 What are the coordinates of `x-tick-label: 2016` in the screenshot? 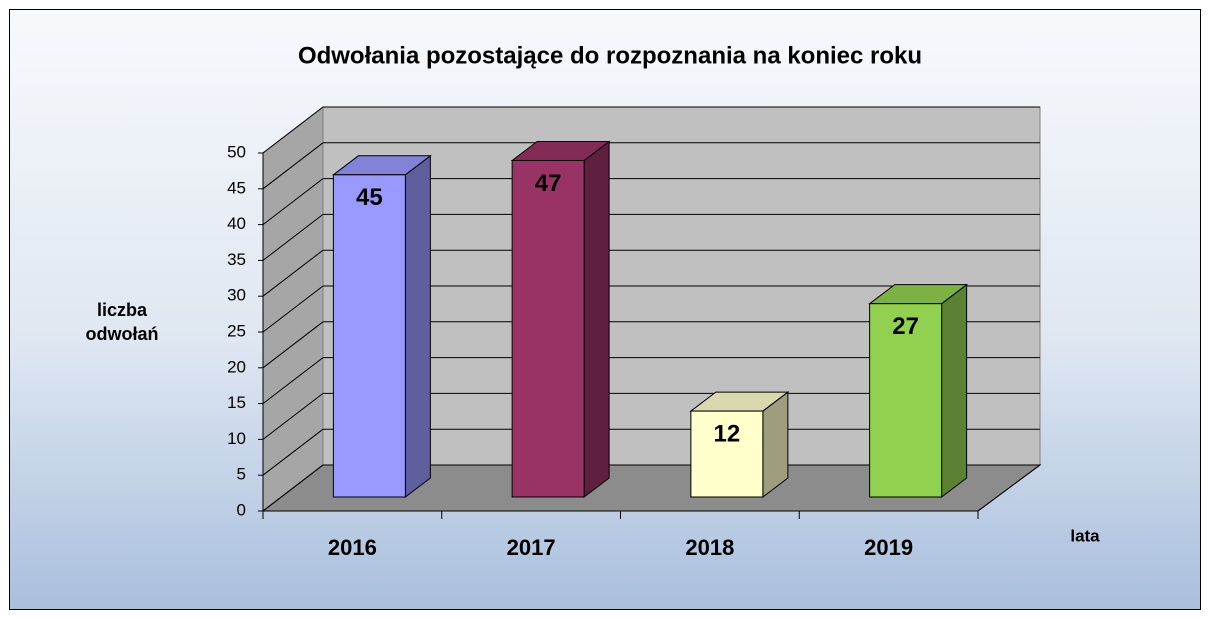 It's located at (352, 547).